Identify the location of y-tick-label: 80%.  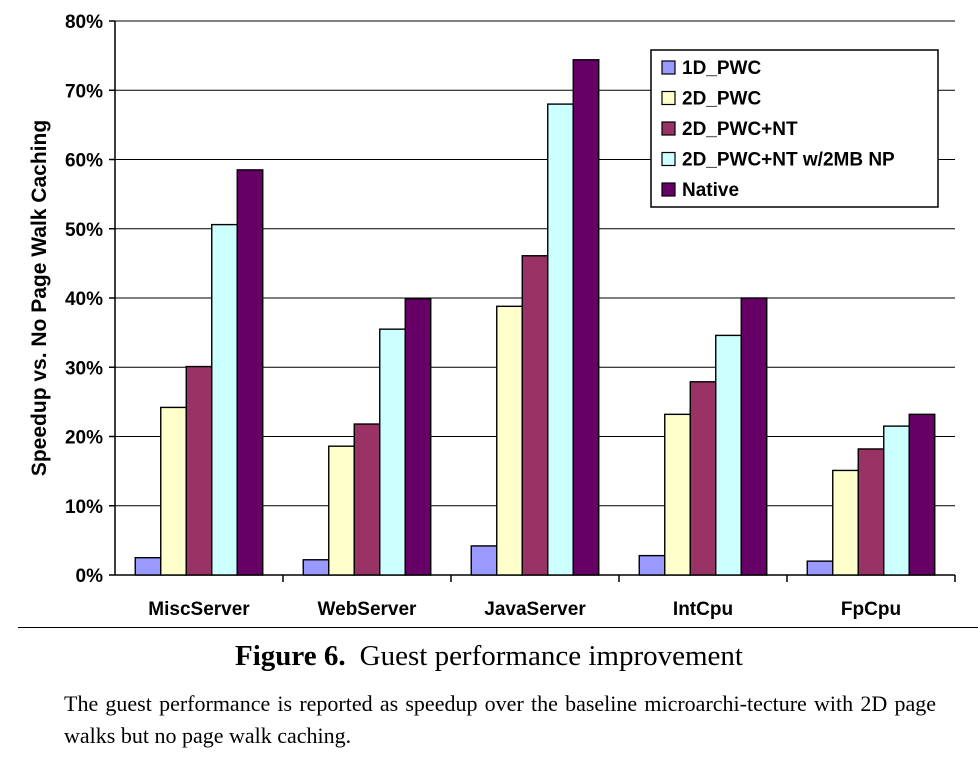
(84, 22).